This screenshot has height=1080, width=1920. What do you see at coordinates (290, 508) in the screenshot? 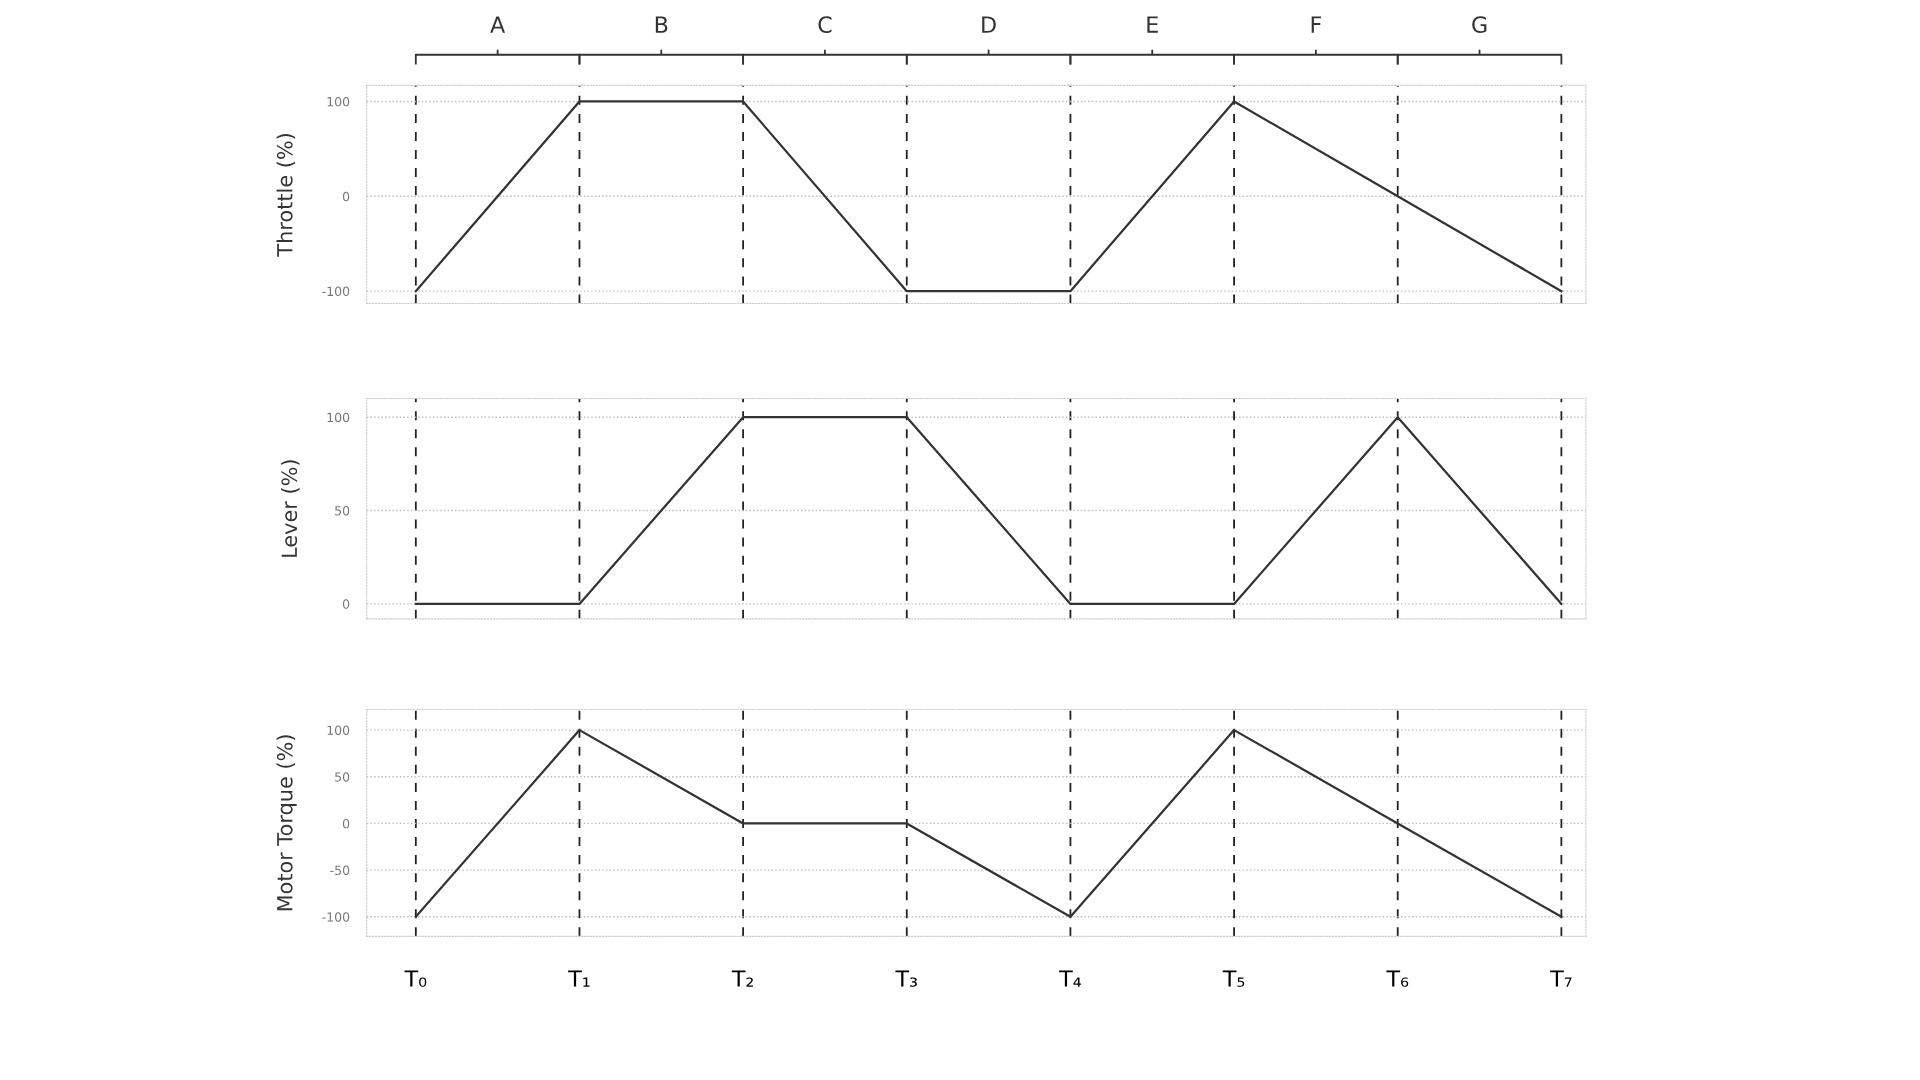
I see `y-axis-title: Lever (%)` at bounding box center [290, 508].